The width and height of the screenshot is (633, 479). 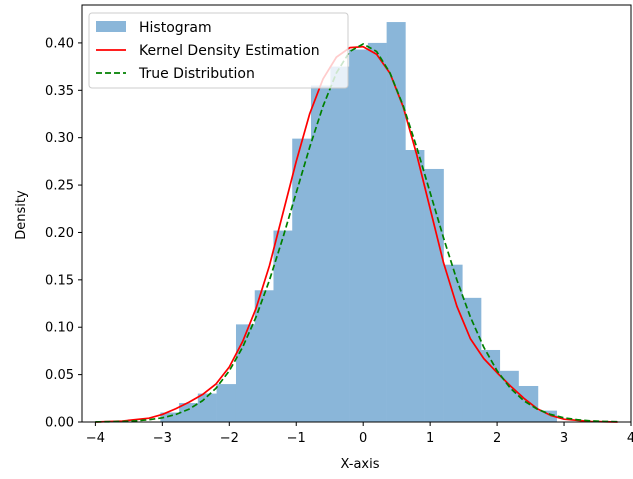 I want to click on legend-label-kde: Kernel Density Estimation, so click(x=229, y=51).